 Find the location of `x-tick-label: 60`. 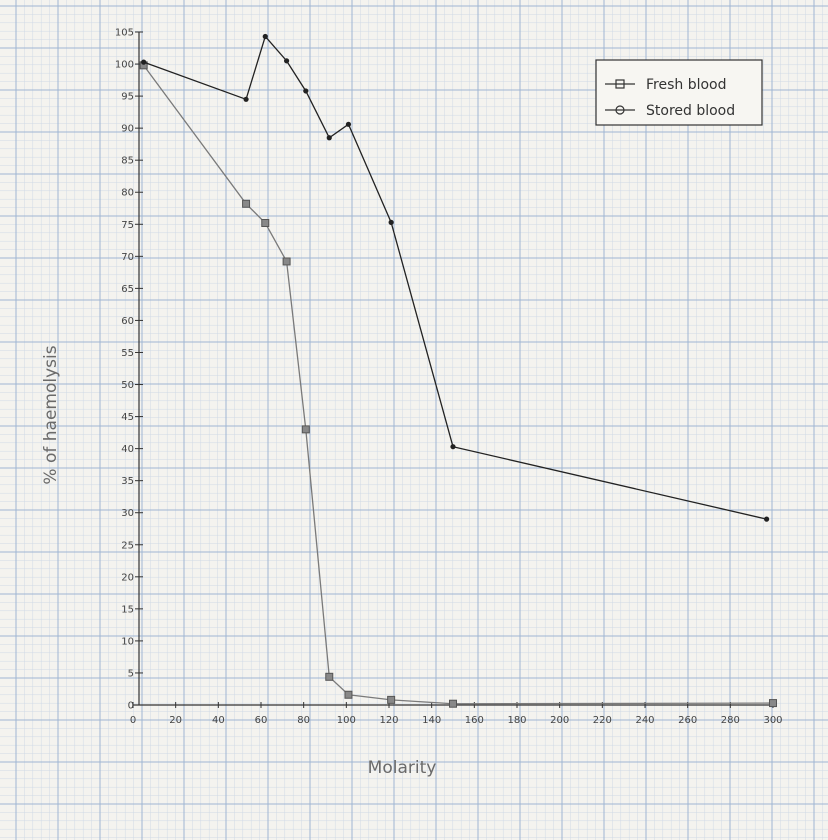

x-tick-label: 60 is located at coordinates (261, 720).